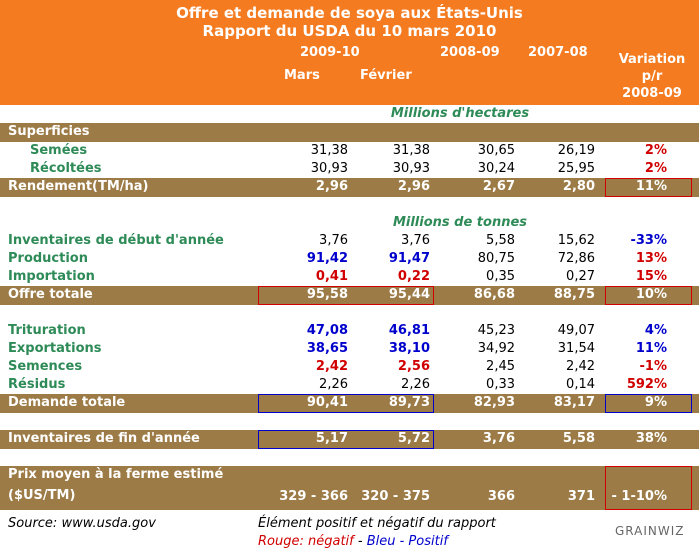 The image size is (699, 554). What do you see at coordinates (652, 59) in the screenshot?
I see `variation: Variation` at bounding box center [652, 59].